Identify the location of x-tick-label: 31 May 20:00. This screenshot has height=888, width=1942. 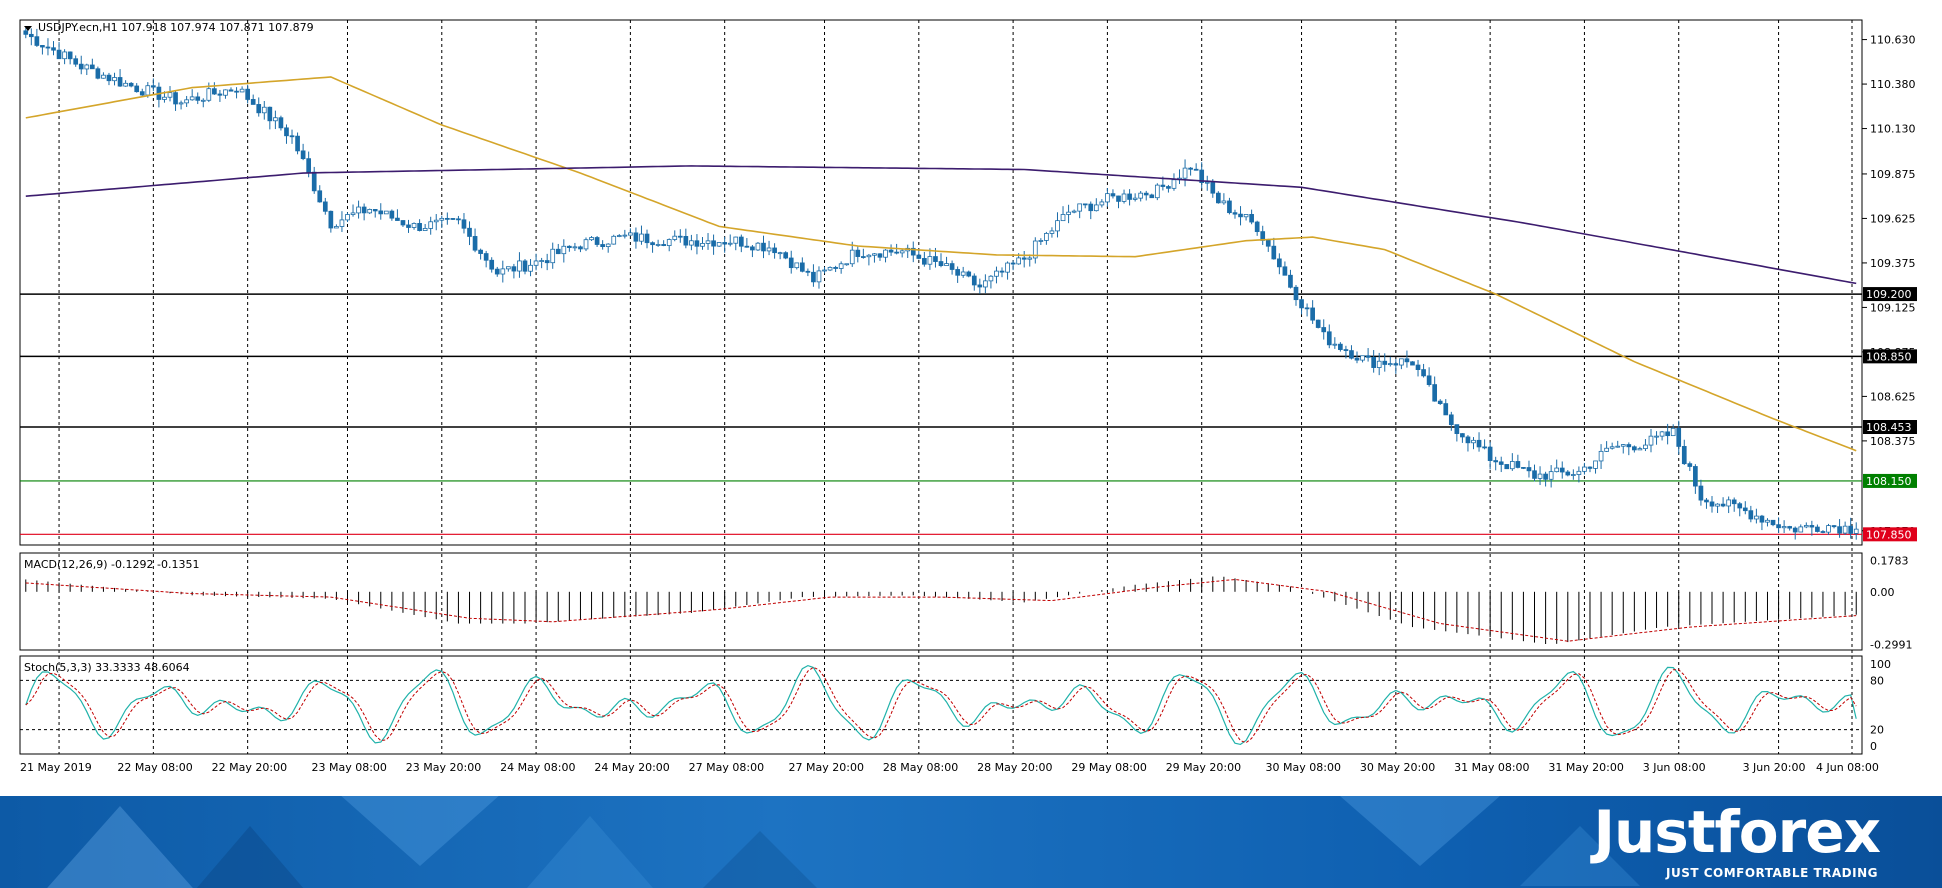
(1585, 767).